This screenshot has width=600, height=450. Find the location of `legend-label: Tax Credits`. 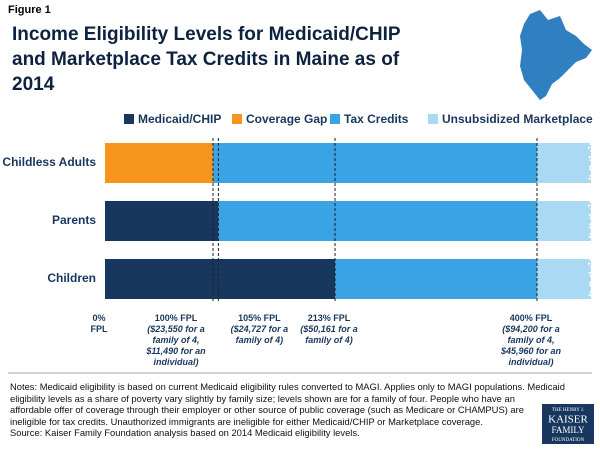

legend-label: Tax Credits is located at coordinates (376, 119).